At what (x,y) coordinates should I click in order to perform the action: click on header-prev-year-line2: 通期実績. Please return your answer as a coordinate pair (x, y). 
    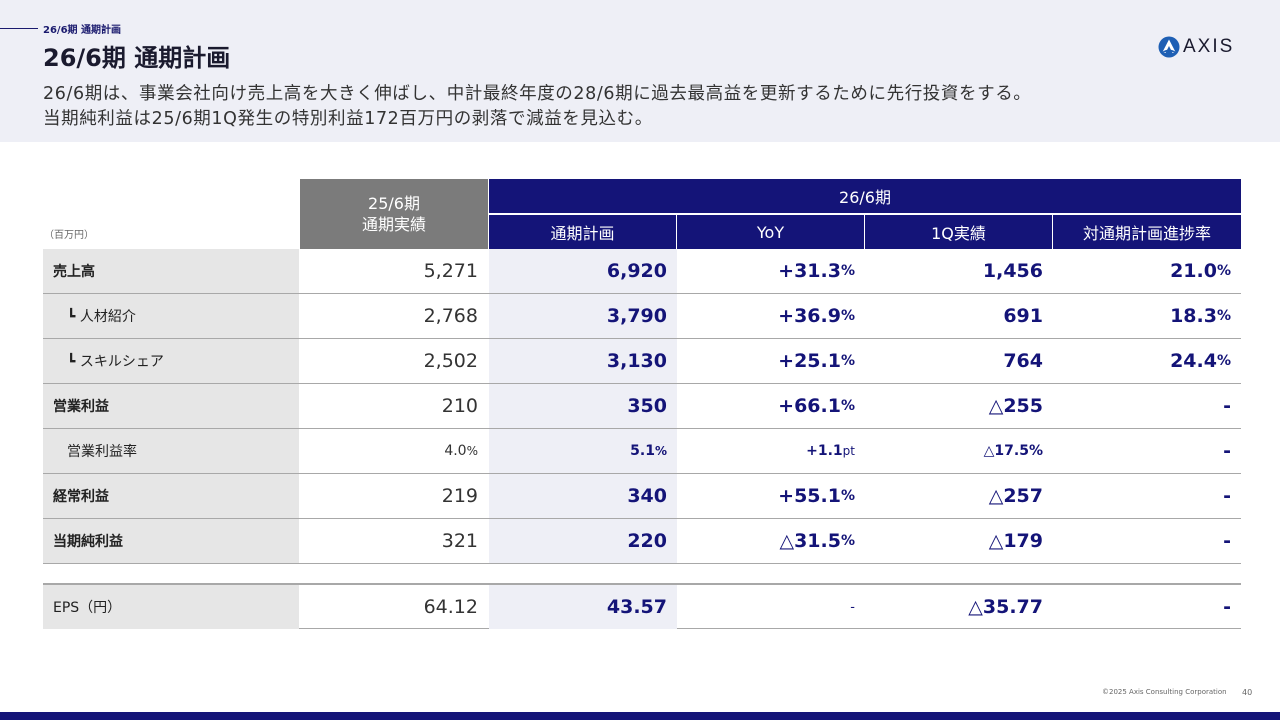
    Looking at the image, I should click on (393, 224).